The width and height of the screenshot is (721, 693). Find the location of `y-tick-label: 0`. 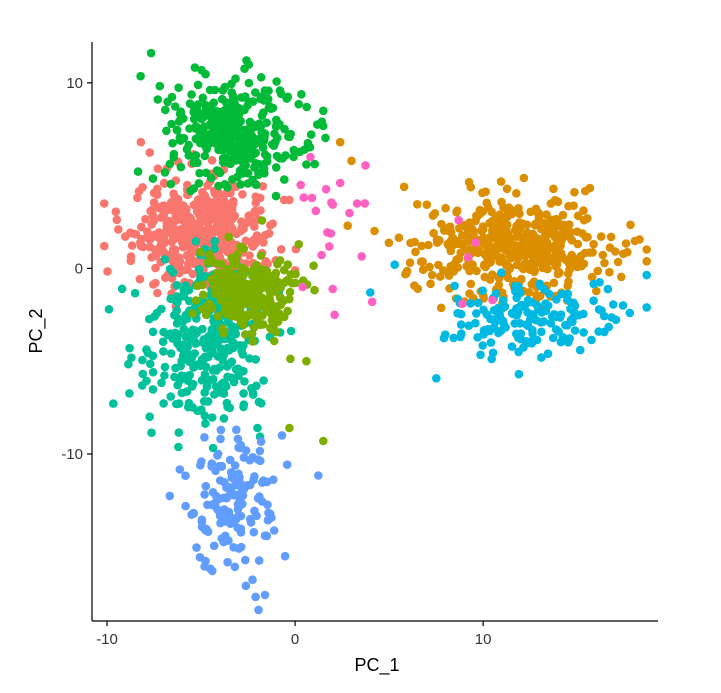

y-tick-label: 0 is located at coordinates (79, 268).